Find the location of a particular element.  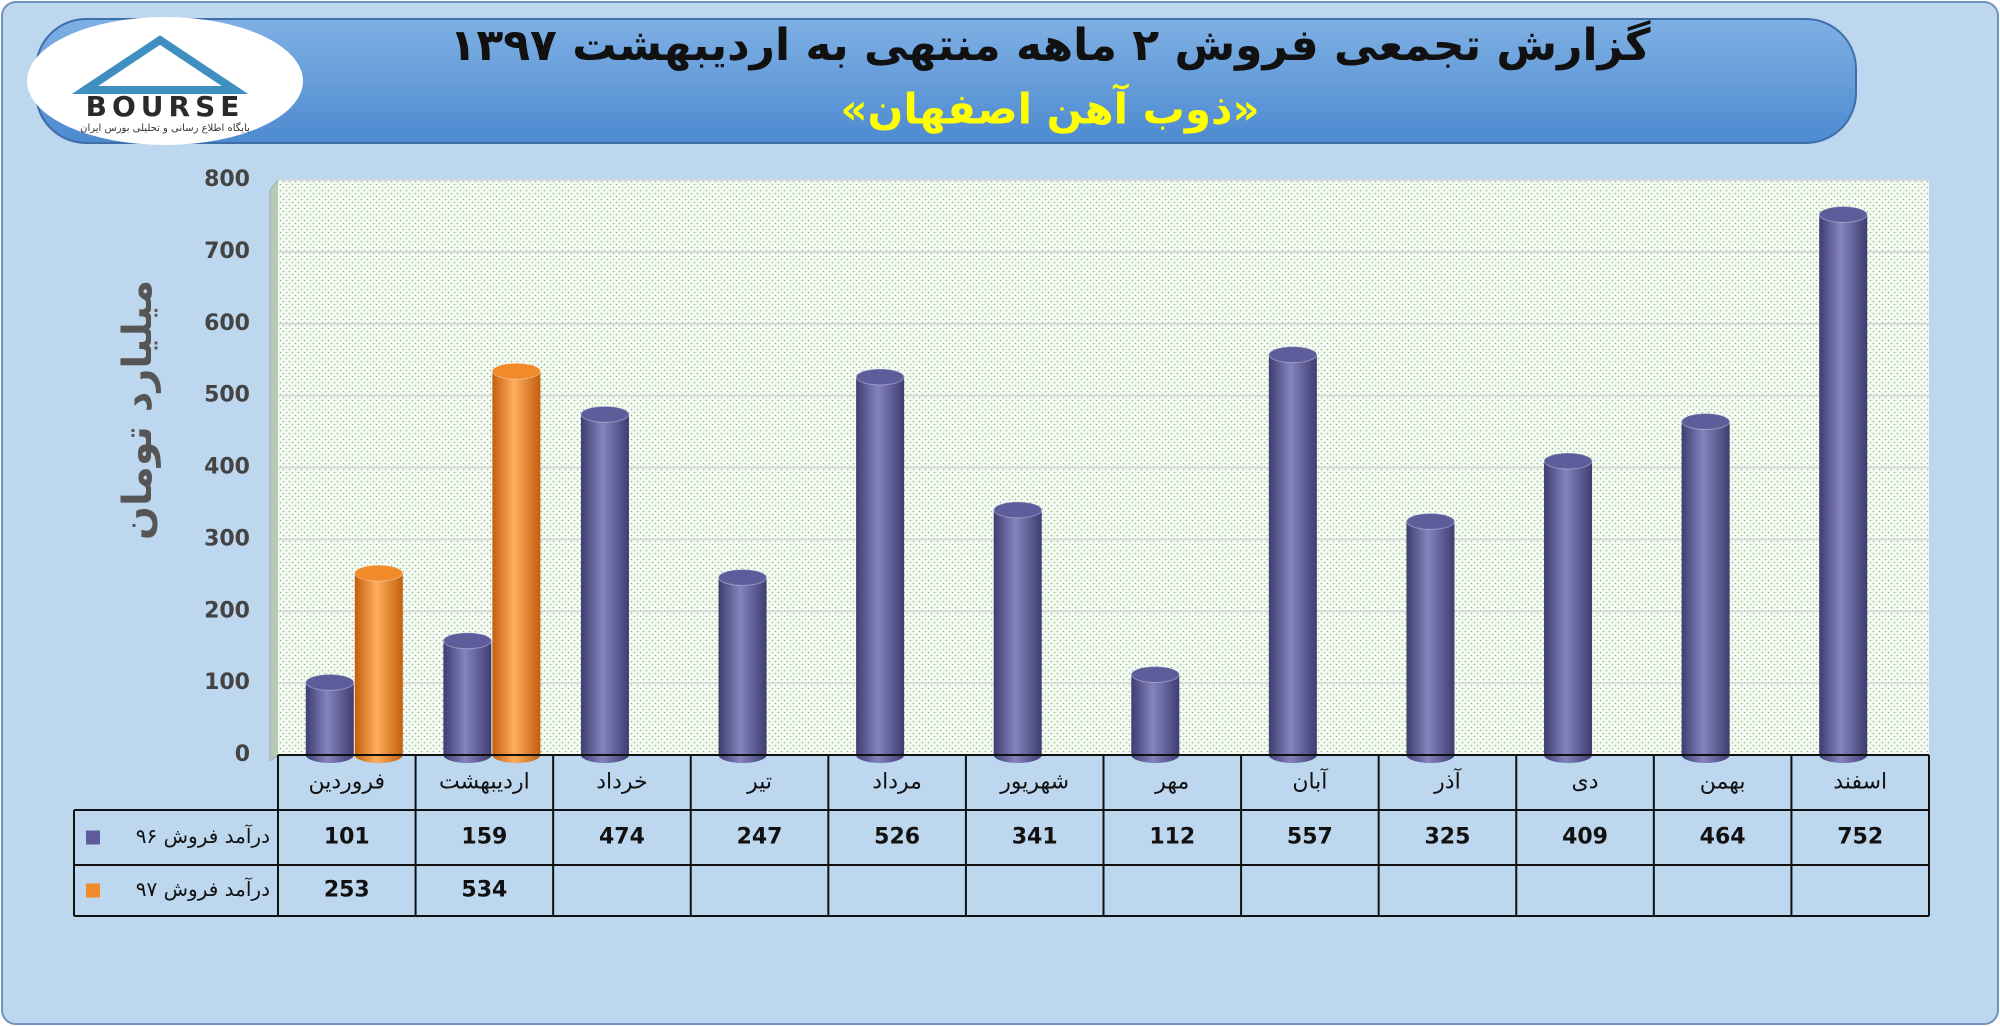

y-axis-label: میلیارد تومان is located at coordinates (138, 410).